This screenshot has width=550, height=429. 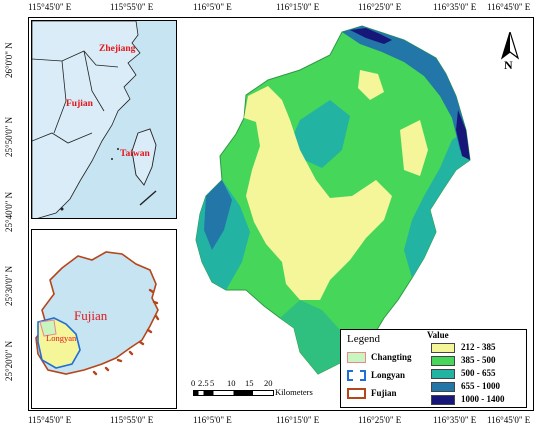 I want to click on legend-title: Legend, so click(x=363, y=339).